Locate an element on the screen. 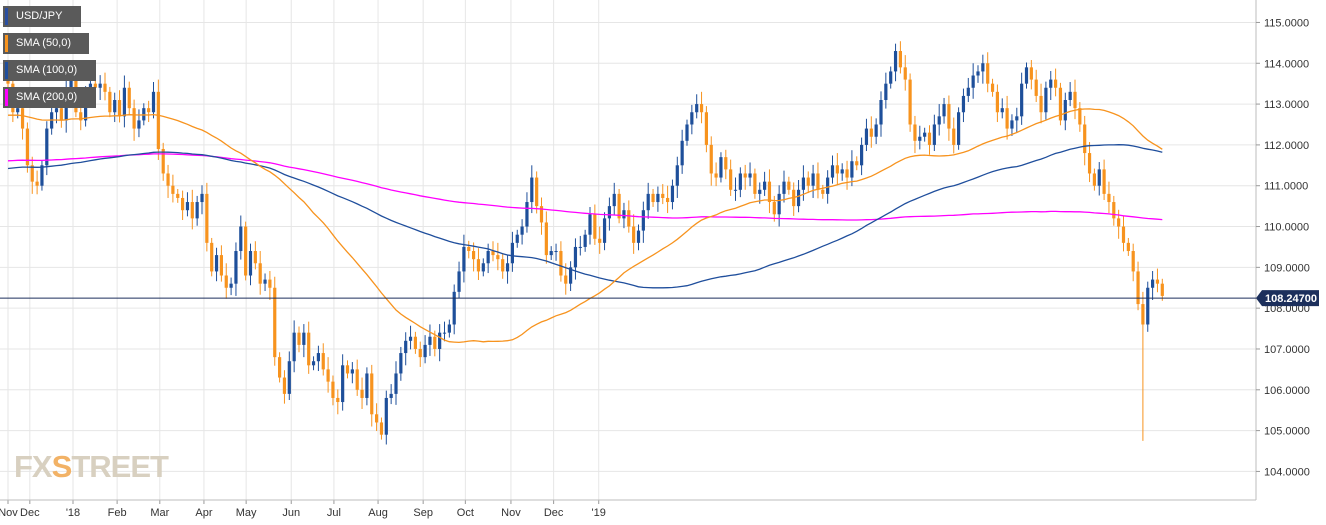  current-price-marker: 108.24700 is located at coordinates (1287, 298).